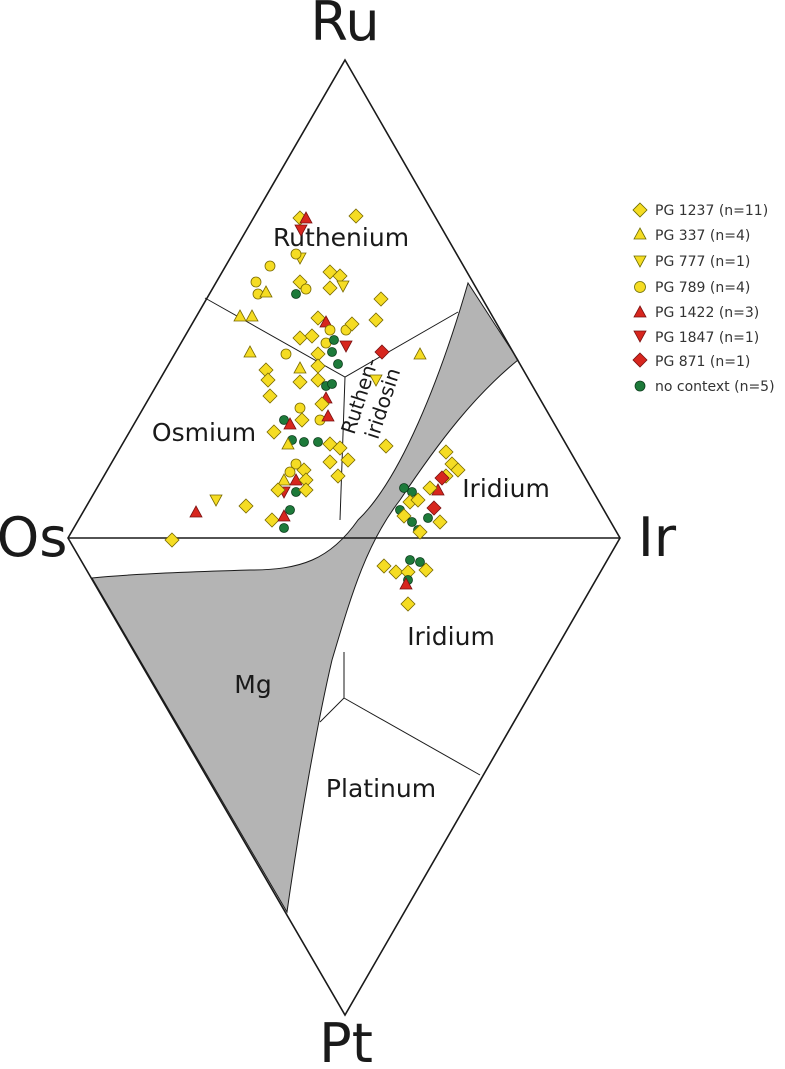  Describe the element at coordinates (451, 636) in the screenshot. I see `region-label-iridium-lower: Iridium` at that location.